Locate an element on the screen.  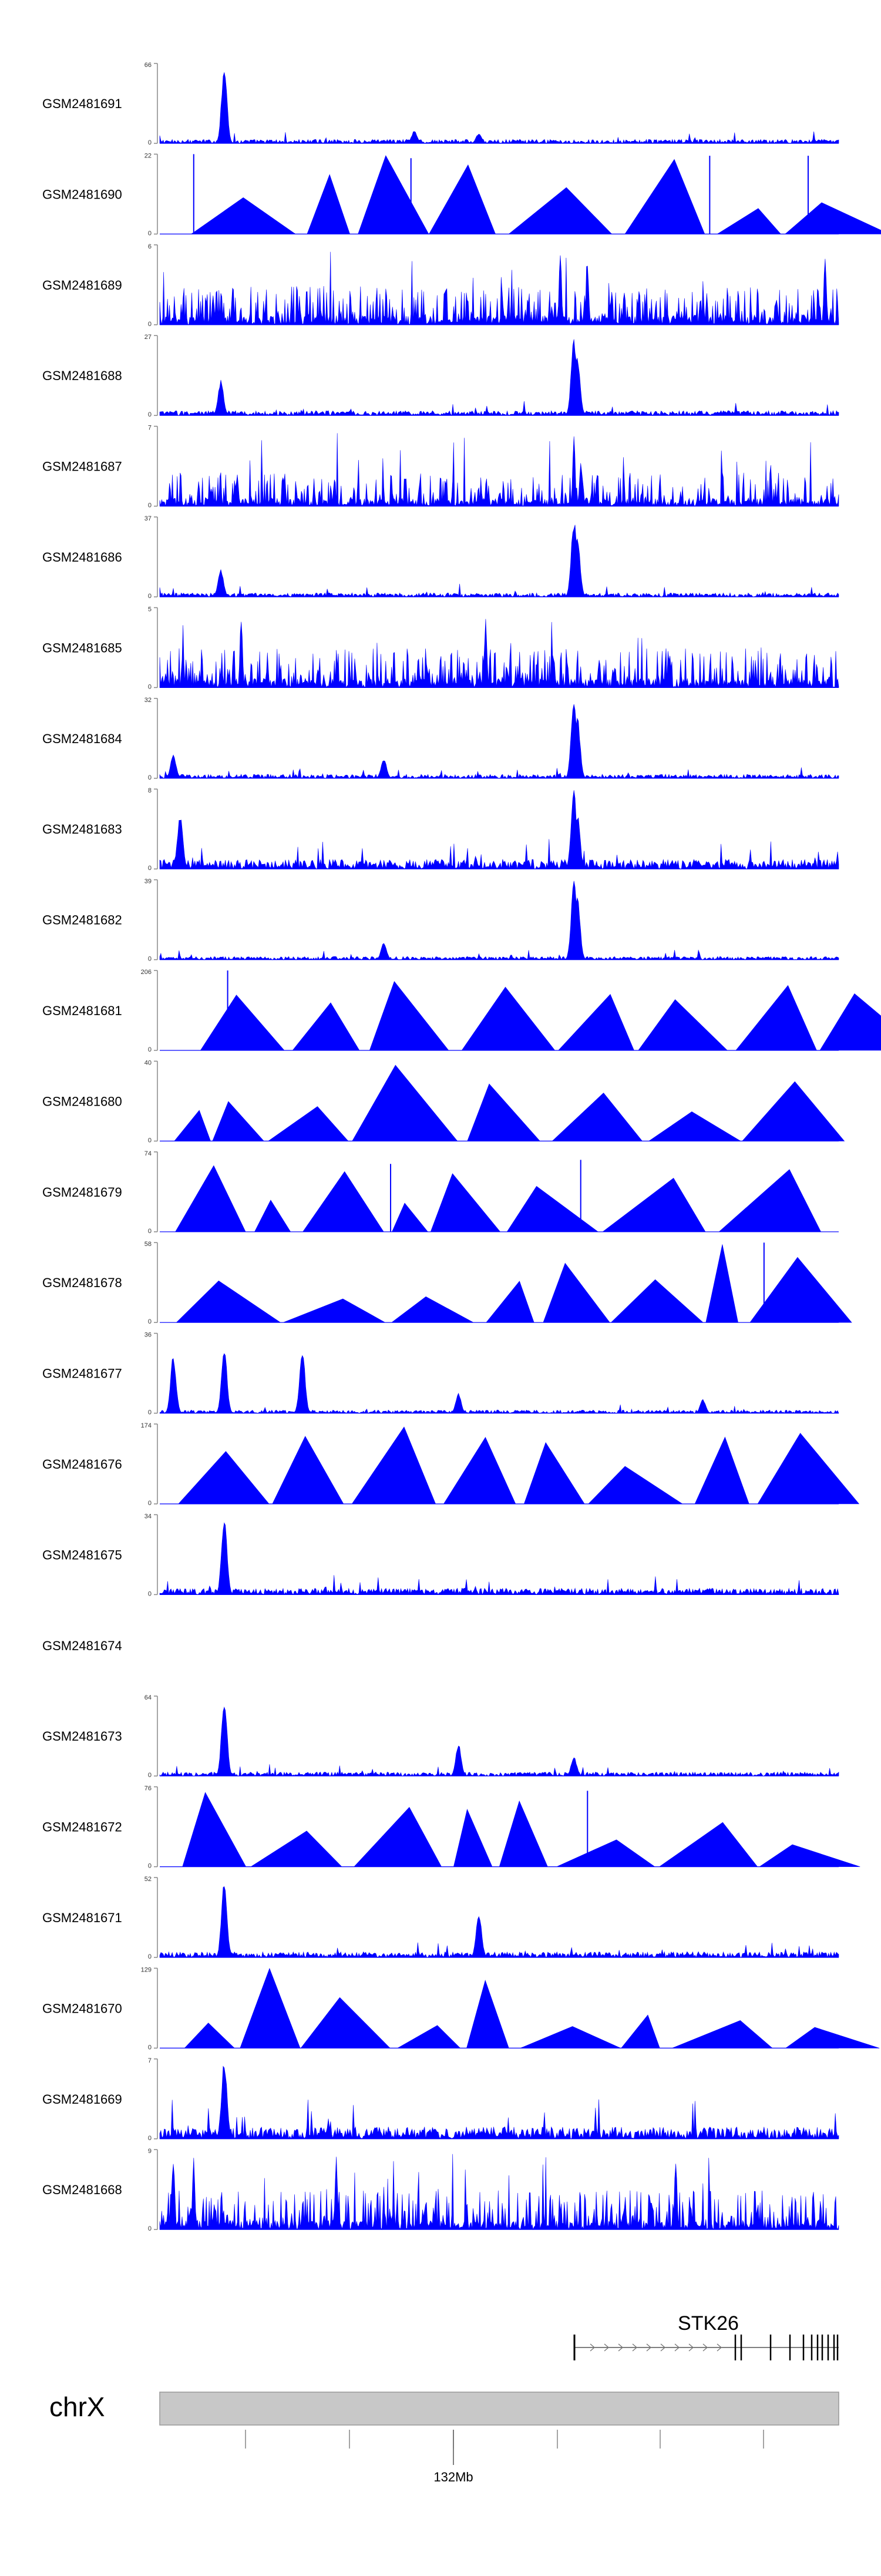
gene-track: STK26 is located at coordinates (706, 2336).